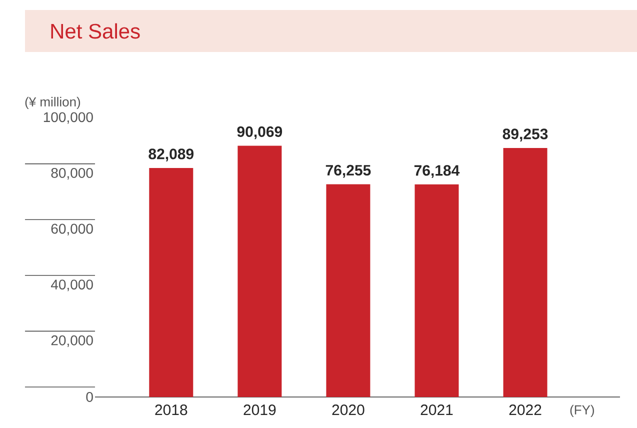 This screenshot has height=428, width=637. I want to click on data-label: 90,069, so click(259, 133).